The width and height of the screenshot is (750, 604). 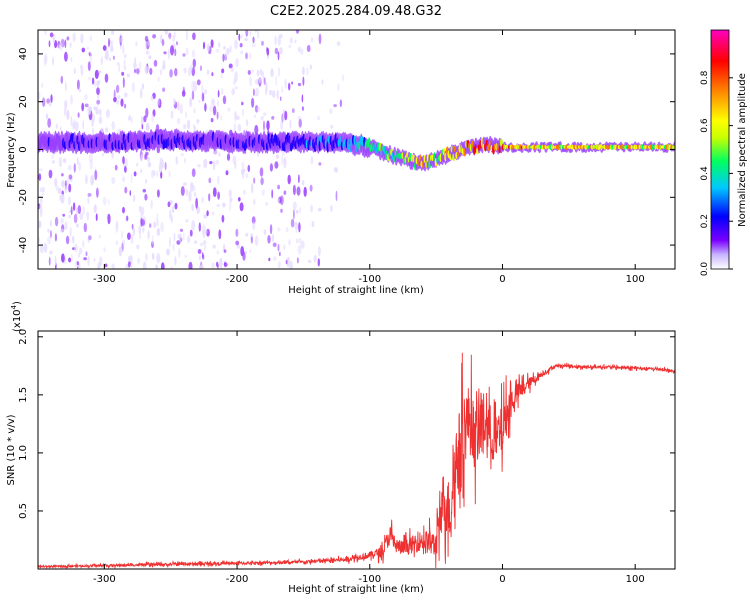 What do you see at coordinates (237, 279) in the screenshot?
I see `x-tick-label: -200` at bounding box center [237, 279].